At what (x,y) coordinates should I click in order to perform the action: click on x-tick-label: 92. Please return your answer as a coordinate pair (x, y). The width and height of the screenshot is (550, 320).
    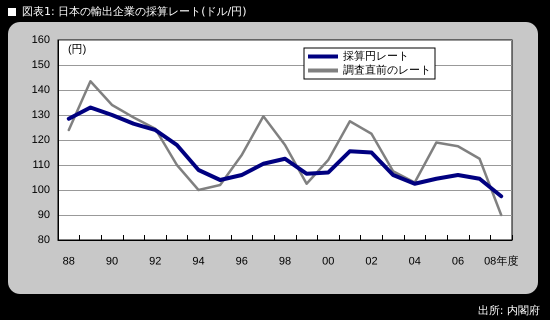
    Looking at the image, I should click on (155, 262).